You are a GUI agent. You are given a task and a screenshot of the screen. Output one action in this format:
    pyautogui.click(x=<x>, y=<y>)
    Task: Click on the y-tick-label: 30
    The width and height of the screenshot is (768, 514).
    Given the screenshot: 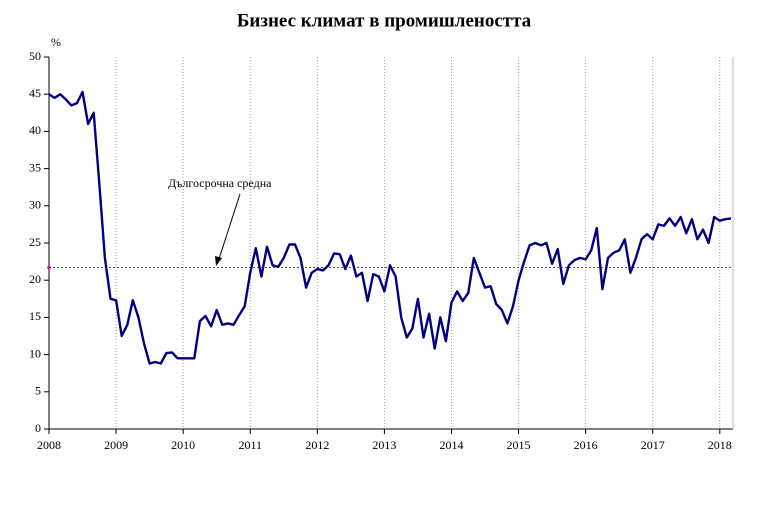 What is the action you would take?
    pyautogui.click(x=35, y=205)
    